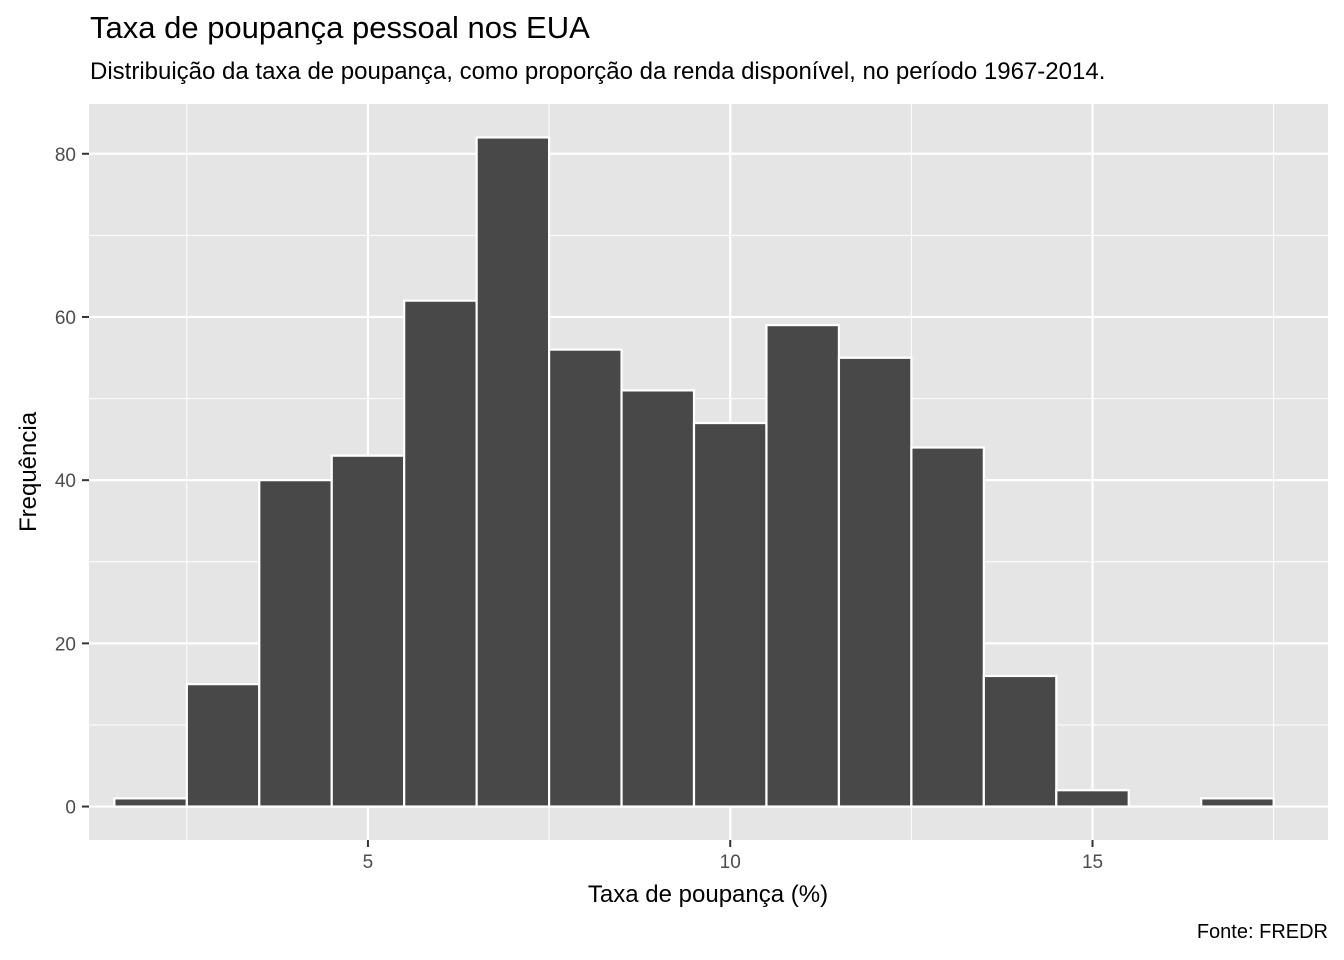 The width and height of the screenshot is (1344, 960). Describe the element at coordinates (65, 318) in the screenshot. I see `y-tick-label: 60` at that location.